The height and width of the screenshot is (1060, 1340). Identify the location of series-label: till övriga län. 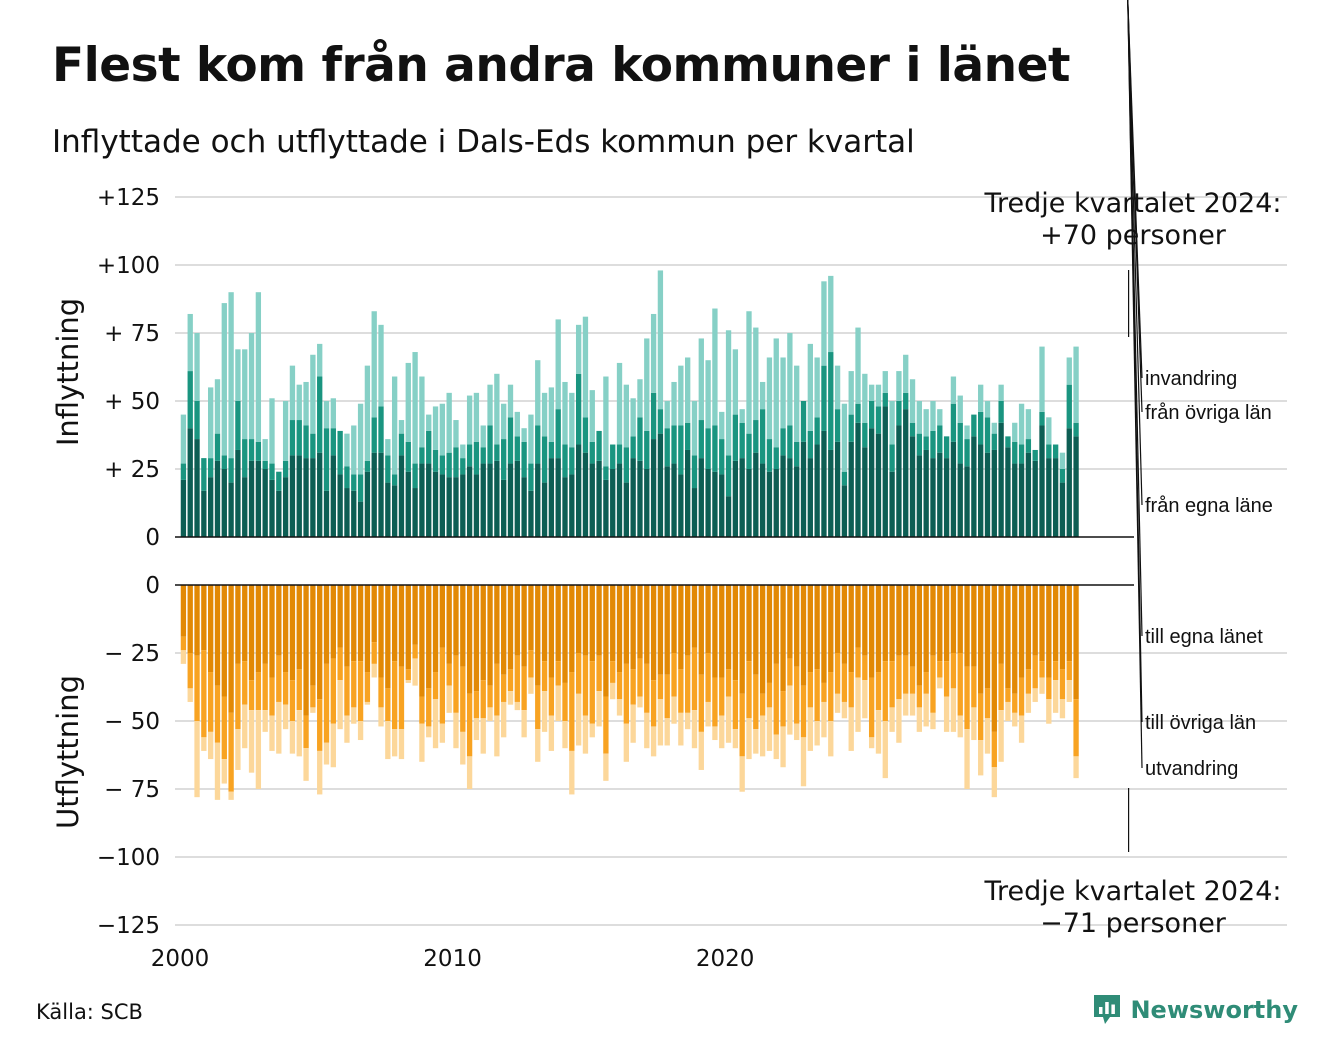
(1200, 723).